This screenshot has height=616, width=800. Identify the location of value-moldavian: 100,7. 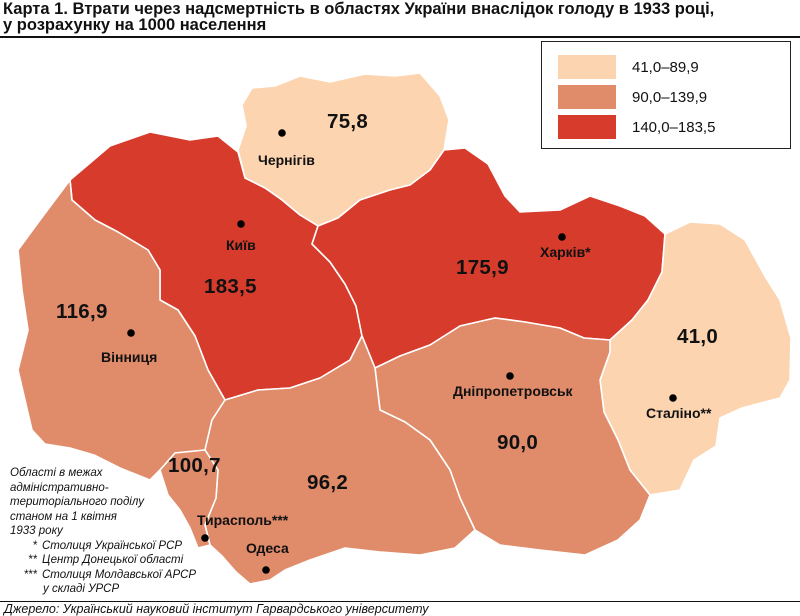
(194, 465).